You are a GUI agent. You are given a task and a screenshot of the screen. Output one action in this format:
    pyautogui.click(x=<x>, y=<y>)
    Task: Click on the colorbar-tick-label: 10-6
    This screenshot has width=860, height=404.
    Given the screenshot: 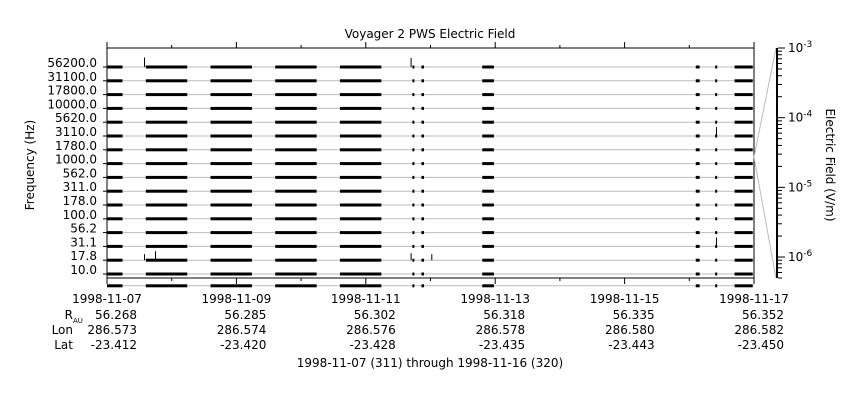 What is the action you would take?
    pyautogui.click(x=800, y=256)
    